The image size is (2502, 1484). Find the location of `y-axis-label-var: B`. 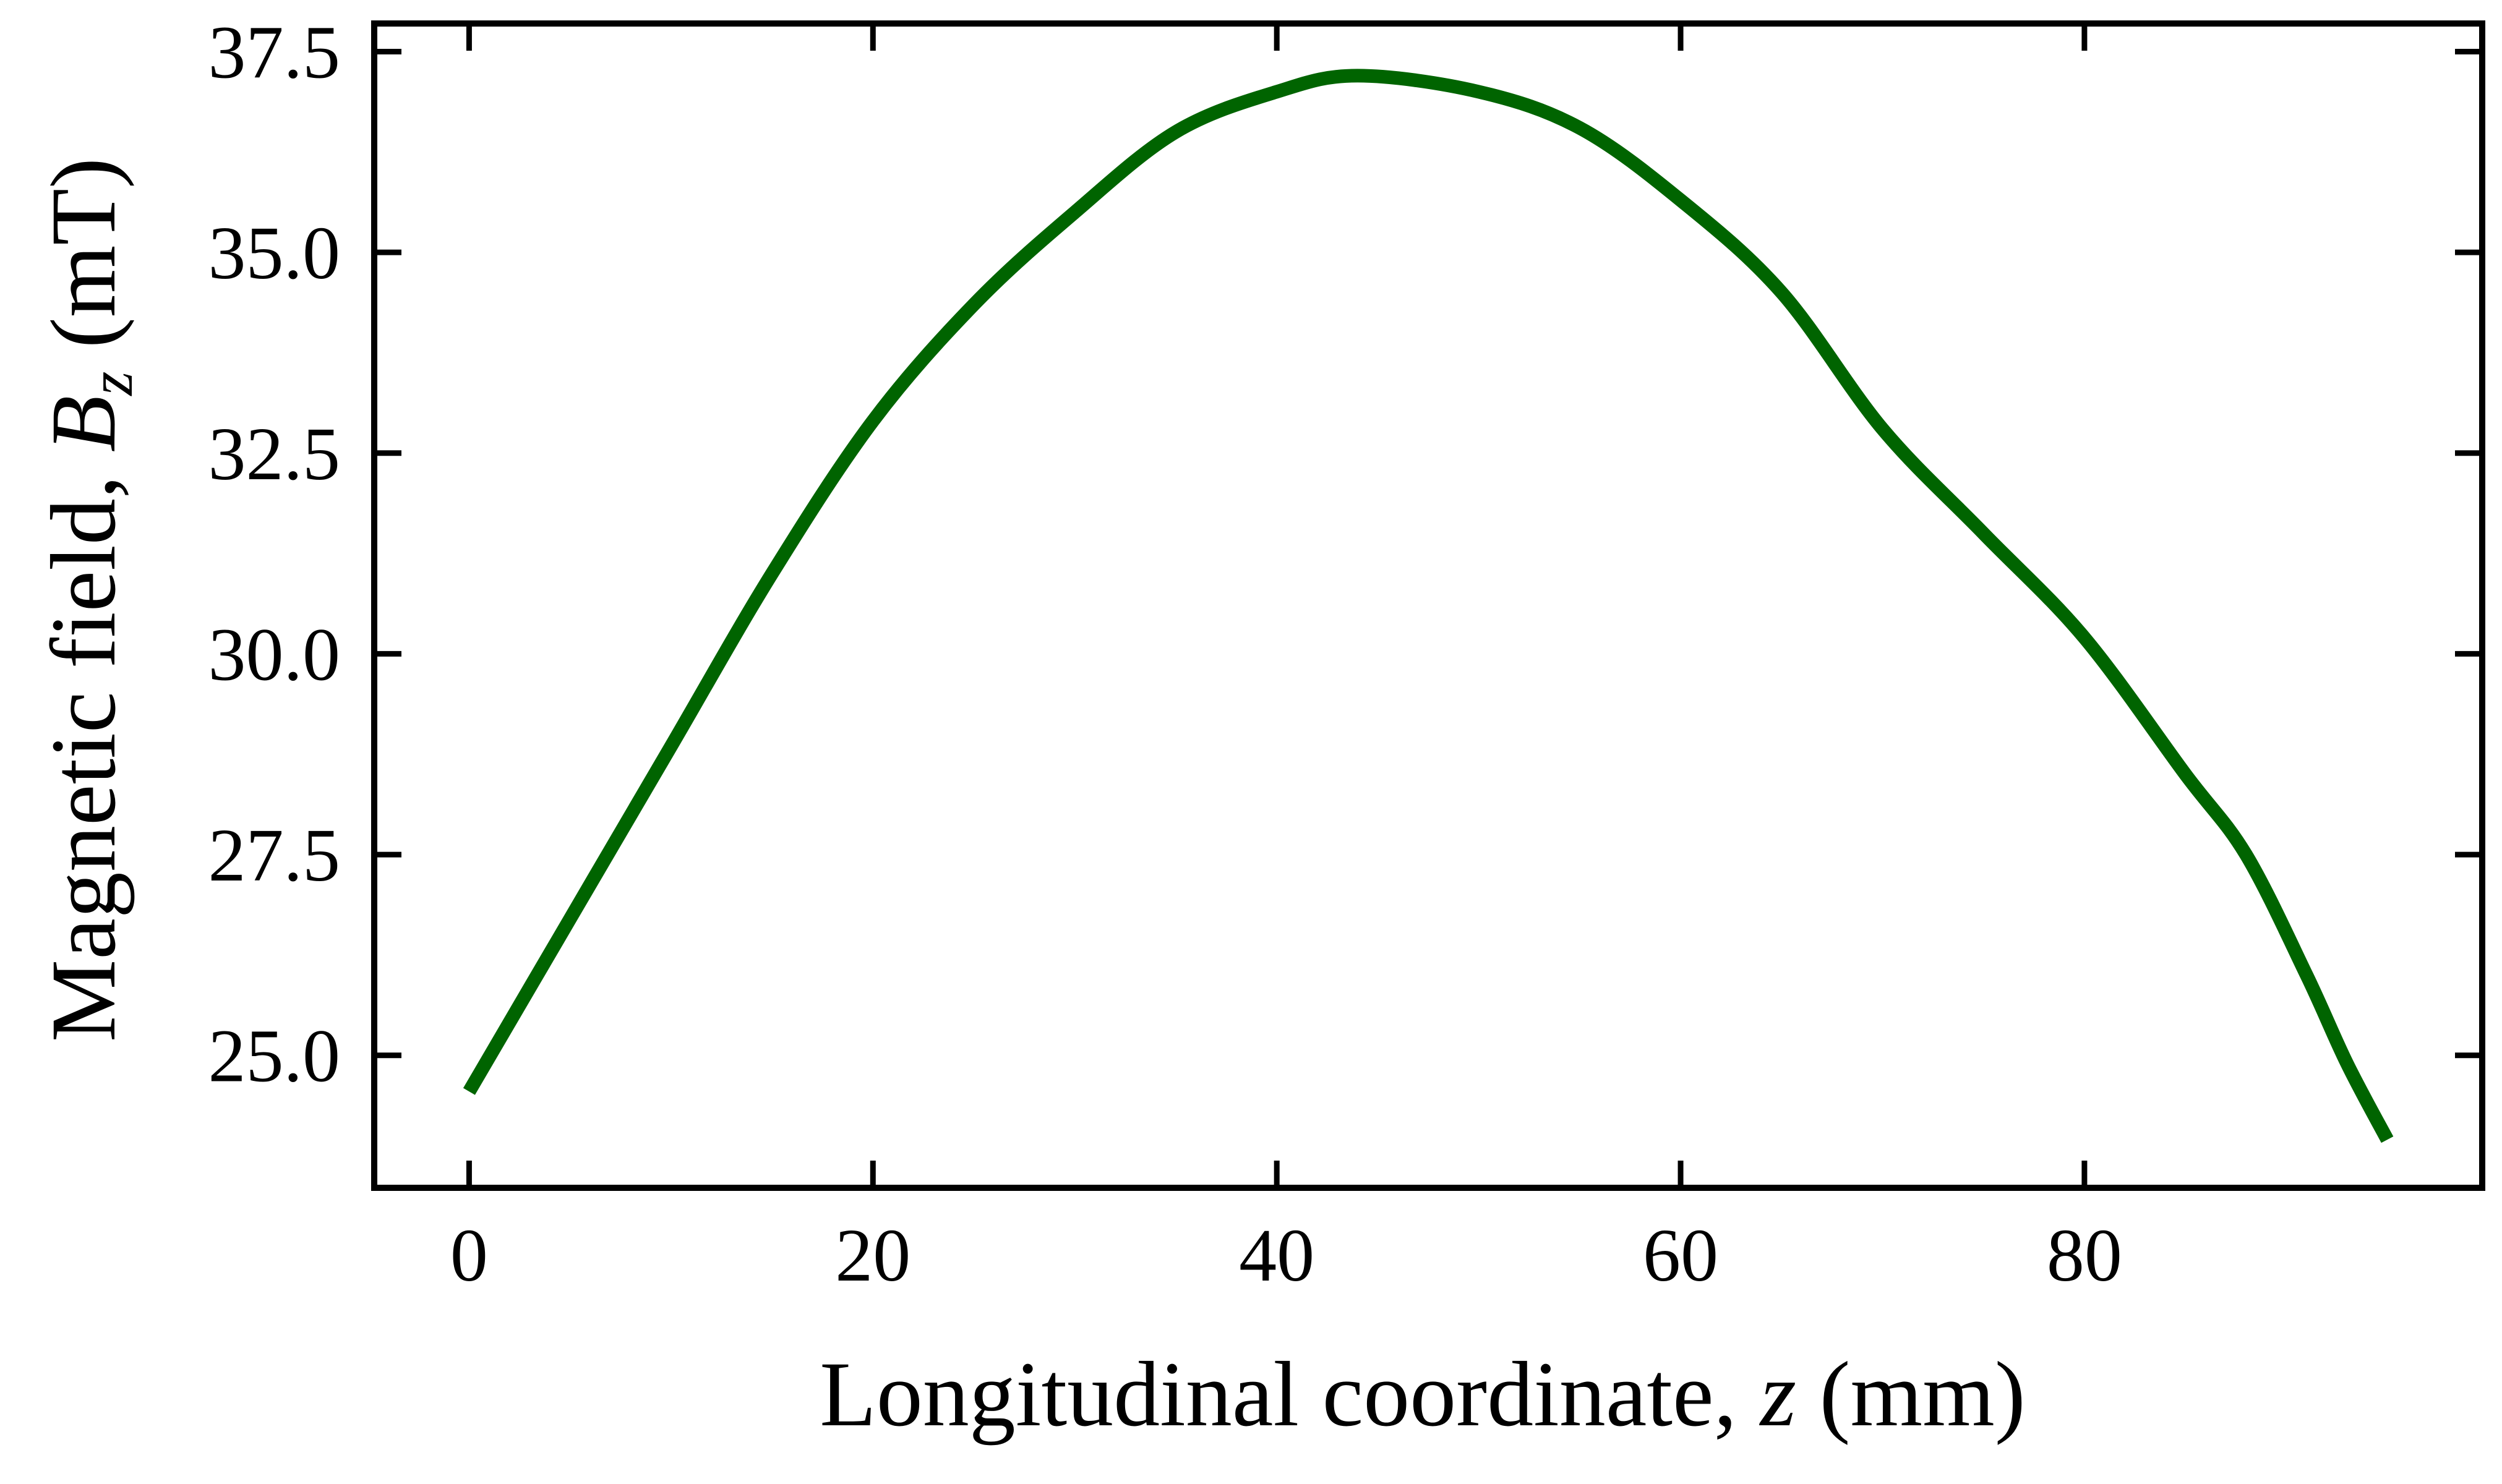

y-axis-label-var: B is located at coordinates (83, 424).